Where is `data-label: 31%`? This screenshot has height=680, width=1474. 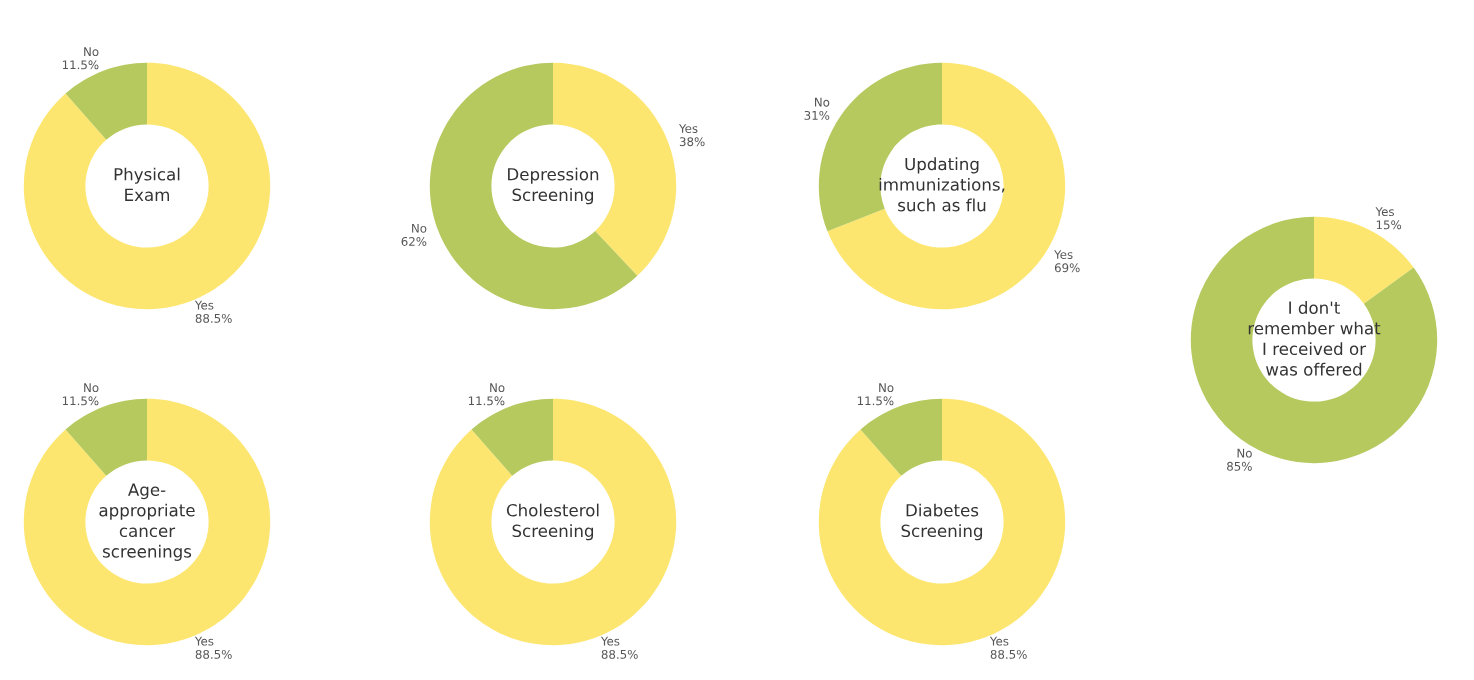
data-label: 31% is located at coordinates (817, 115).